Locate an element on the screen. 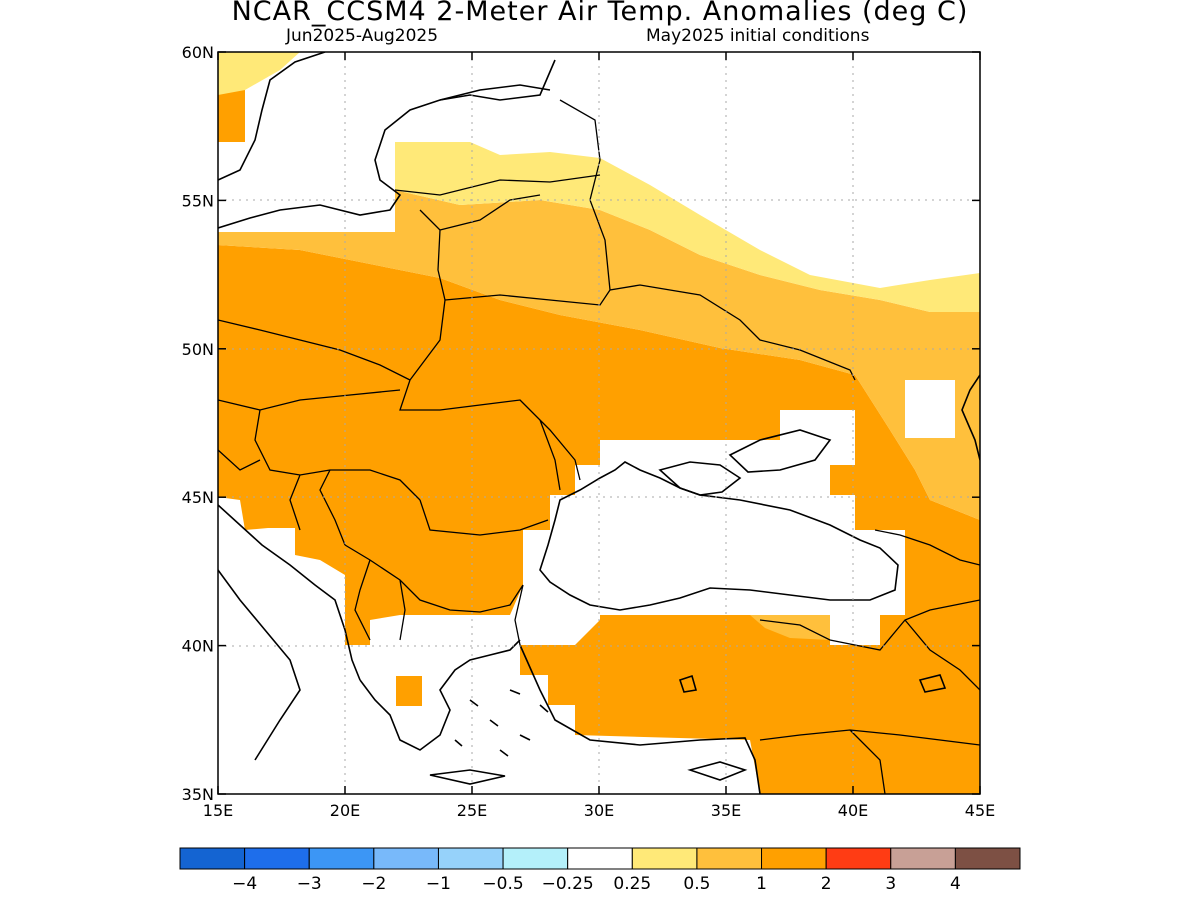 The image size is (1200, 900). lat-tick-label: 55N is located at coordinates (198, 200).